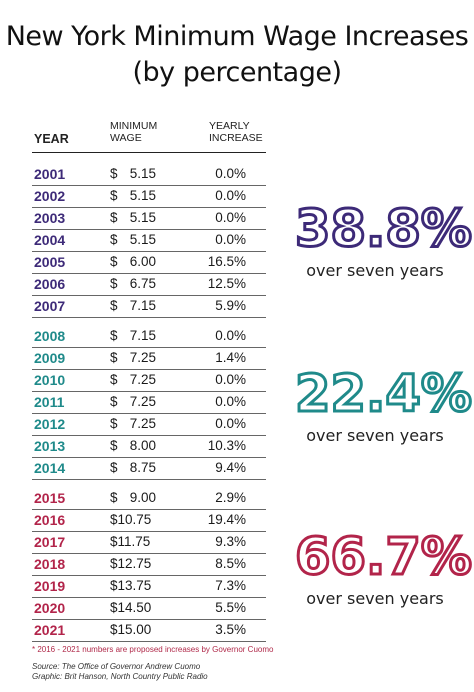 The image size is (474, 692). What do you see at coordinates (134, 126) in the screenshot?
I see `header-wage-line1: MINIMUM` at bounding box center [134, 126].